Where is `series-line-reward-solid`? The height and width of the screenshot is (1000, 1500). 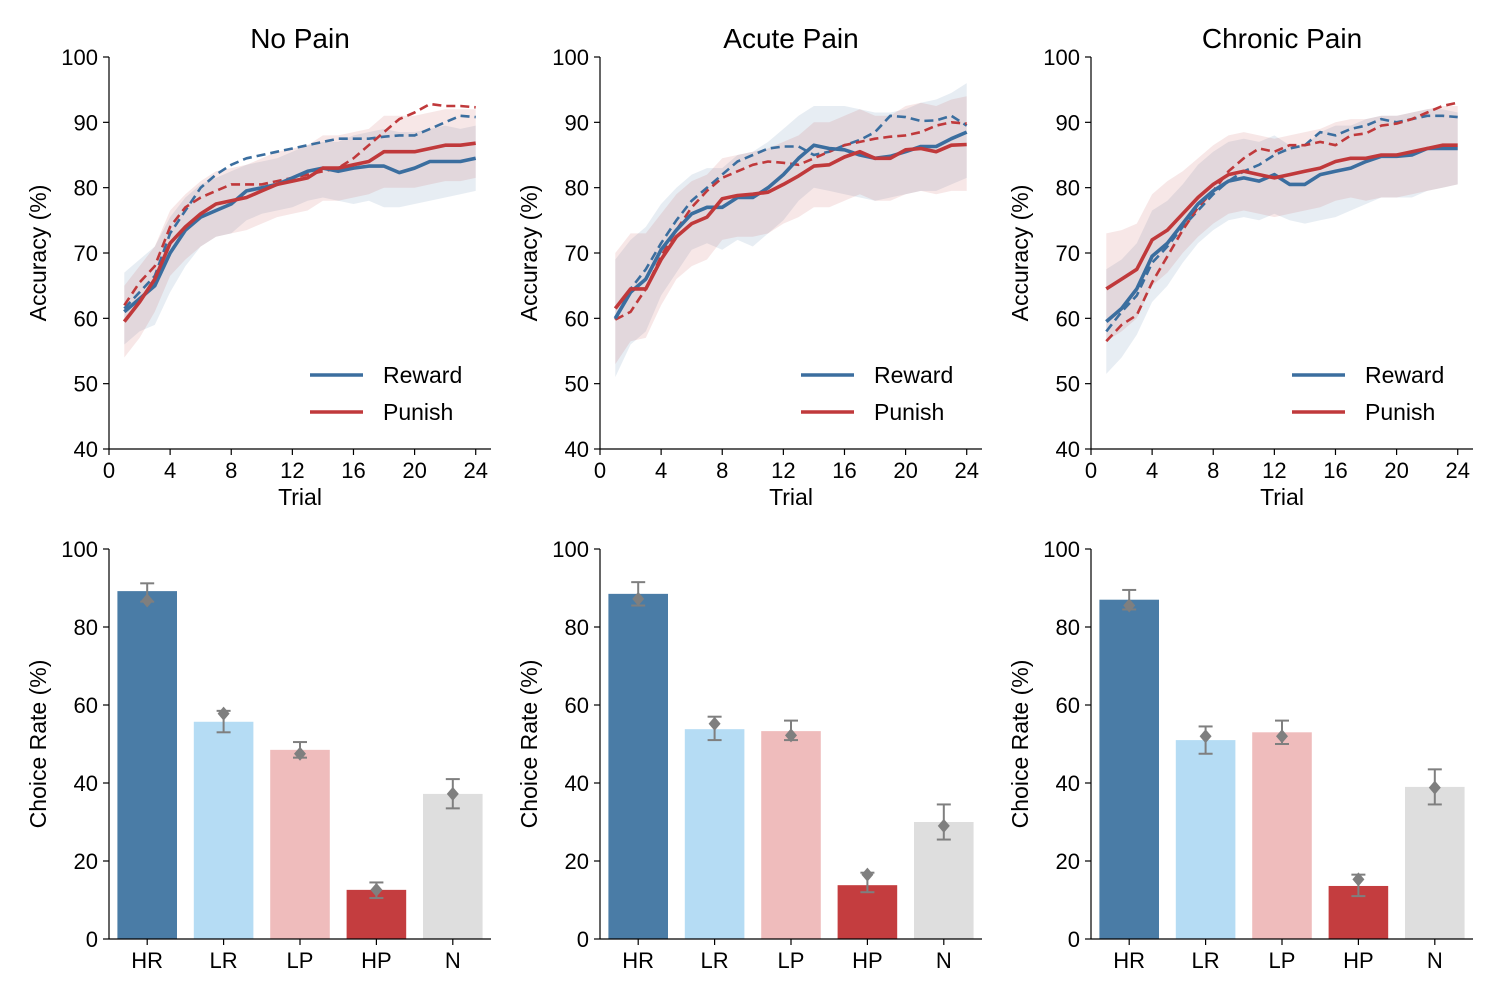
series-line-reward-solid is located at coordinates (300, 235).